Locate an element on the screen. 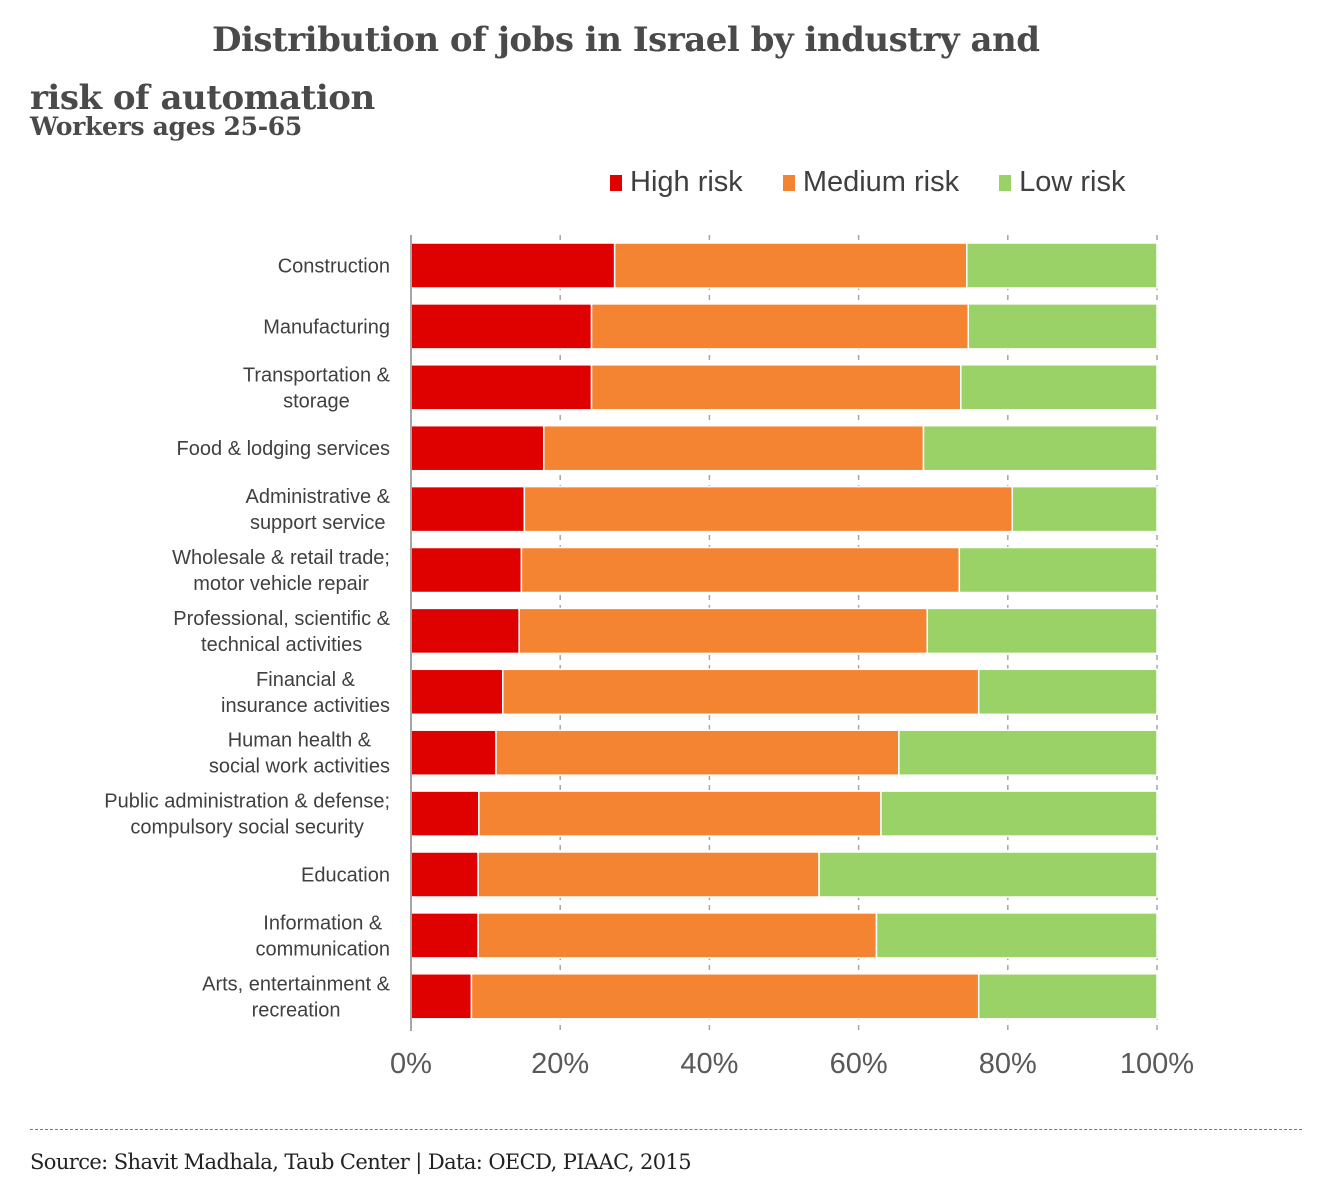 The image size is (1332, 1202). legend: High risk Medium risk Low risk is located at coordinates (887, 182).